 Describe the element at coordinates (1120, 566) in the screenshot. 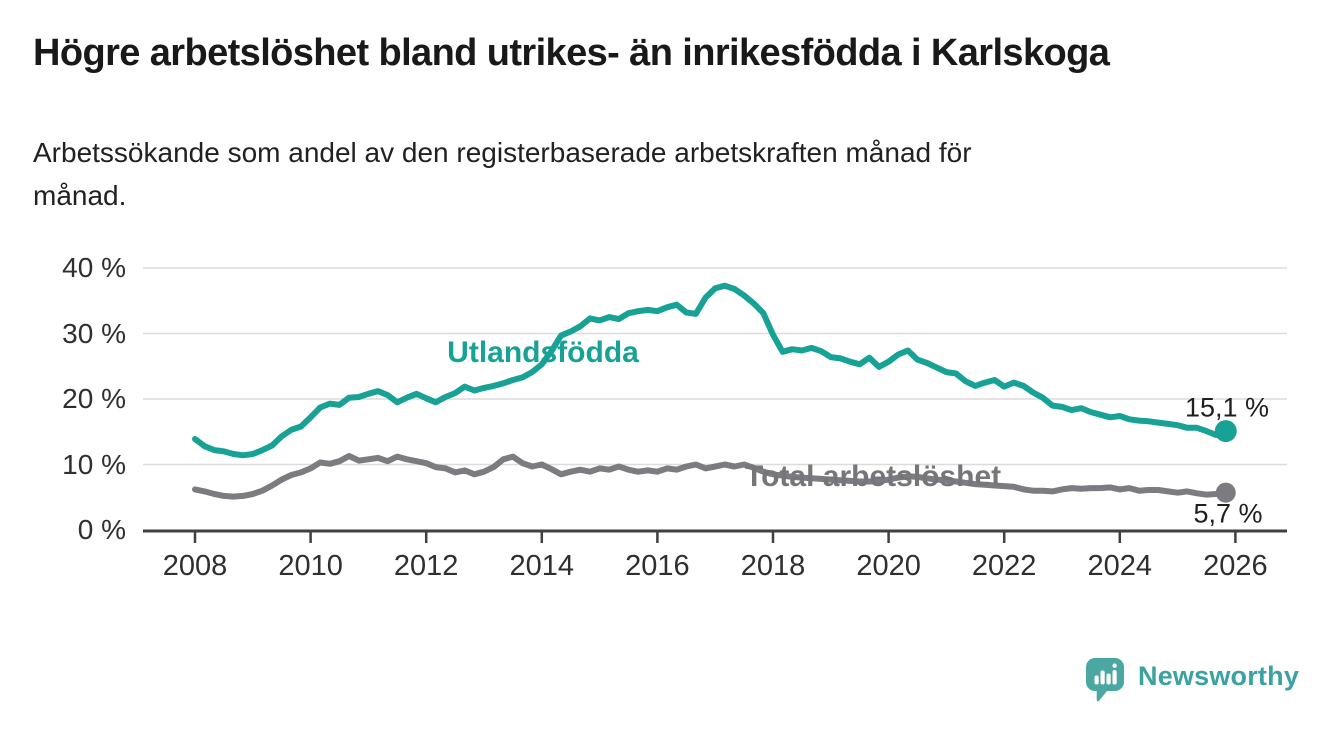

I see `x-tick-label-2024: 2024` at that location.